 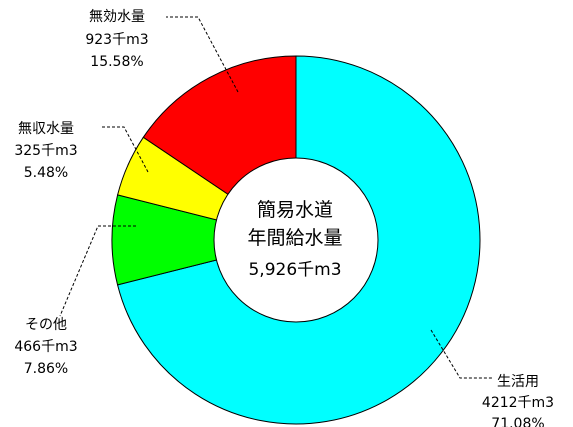 I want to click on slice-percent-label-2: 5.48%, so click(x=46, y=173).